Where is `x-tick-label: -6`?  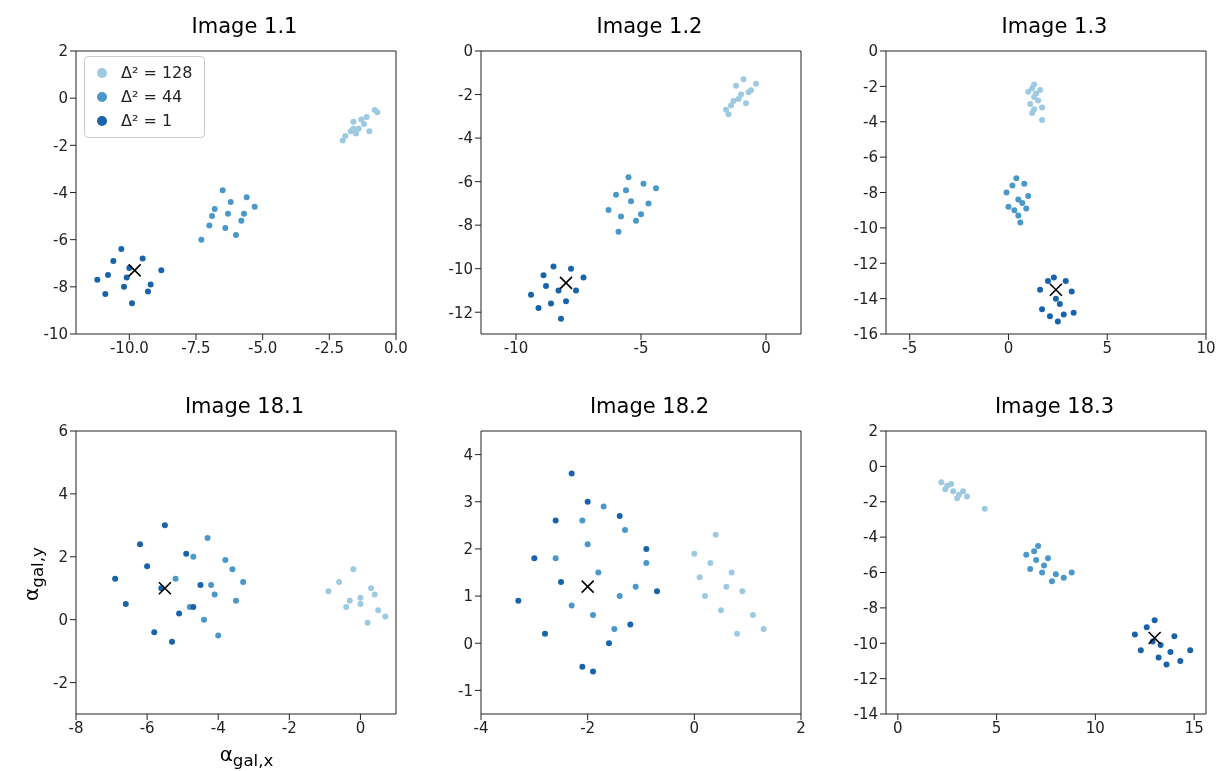 x-tick-label: -6 is located at coordinates (147, 727).